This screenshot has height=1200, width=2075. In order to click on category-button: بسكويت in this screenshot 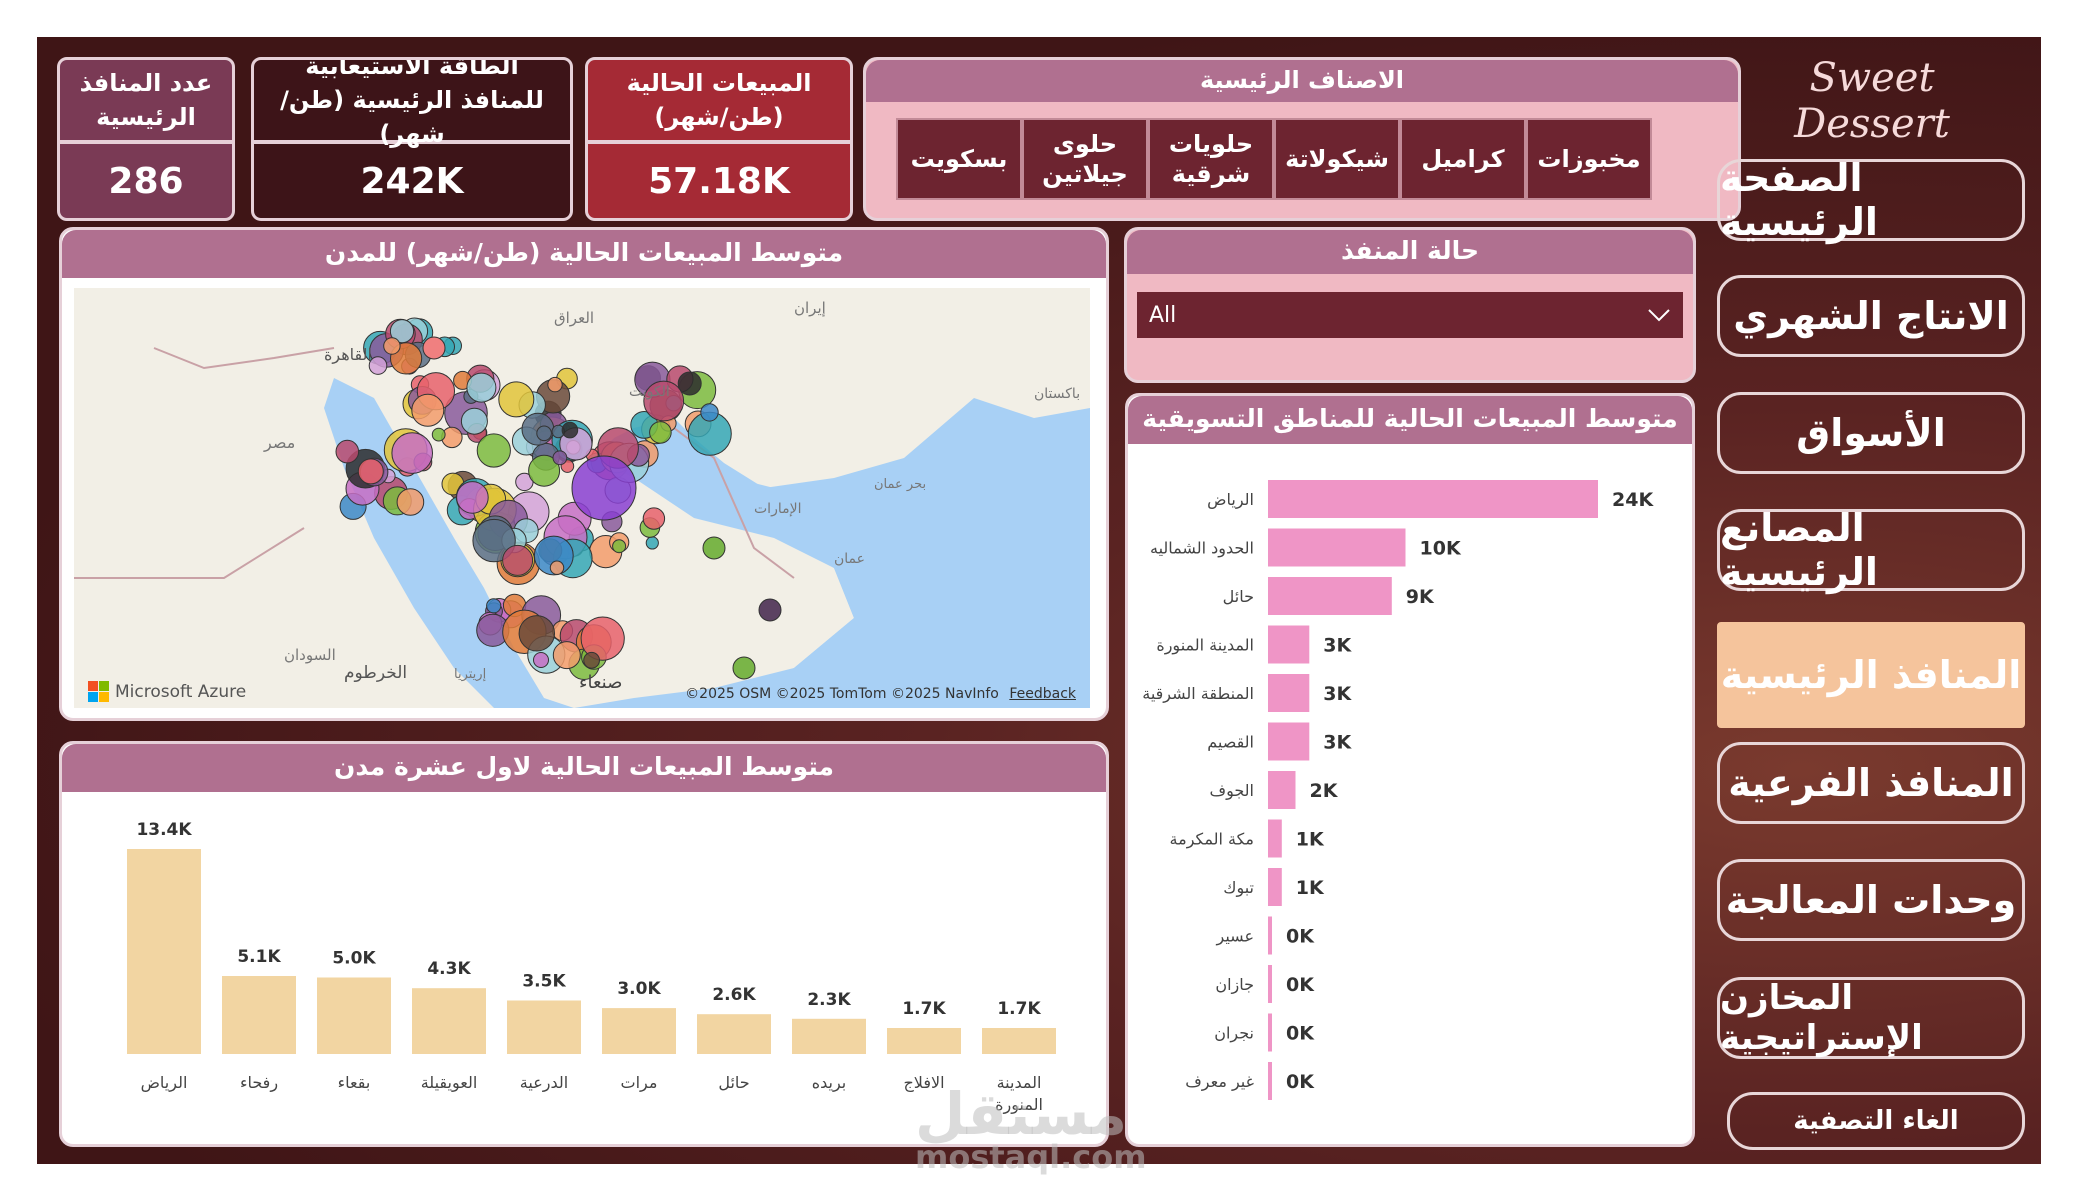, I will do `click(959, 159)`.